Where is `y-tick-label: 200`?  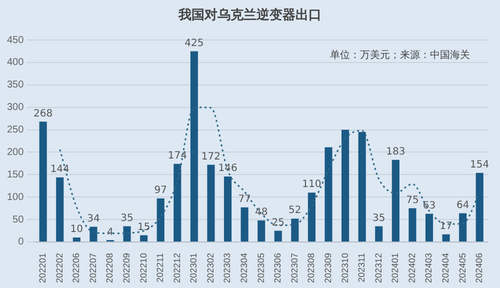
y-tick-label: 200 is located at coordinates (15, 152).